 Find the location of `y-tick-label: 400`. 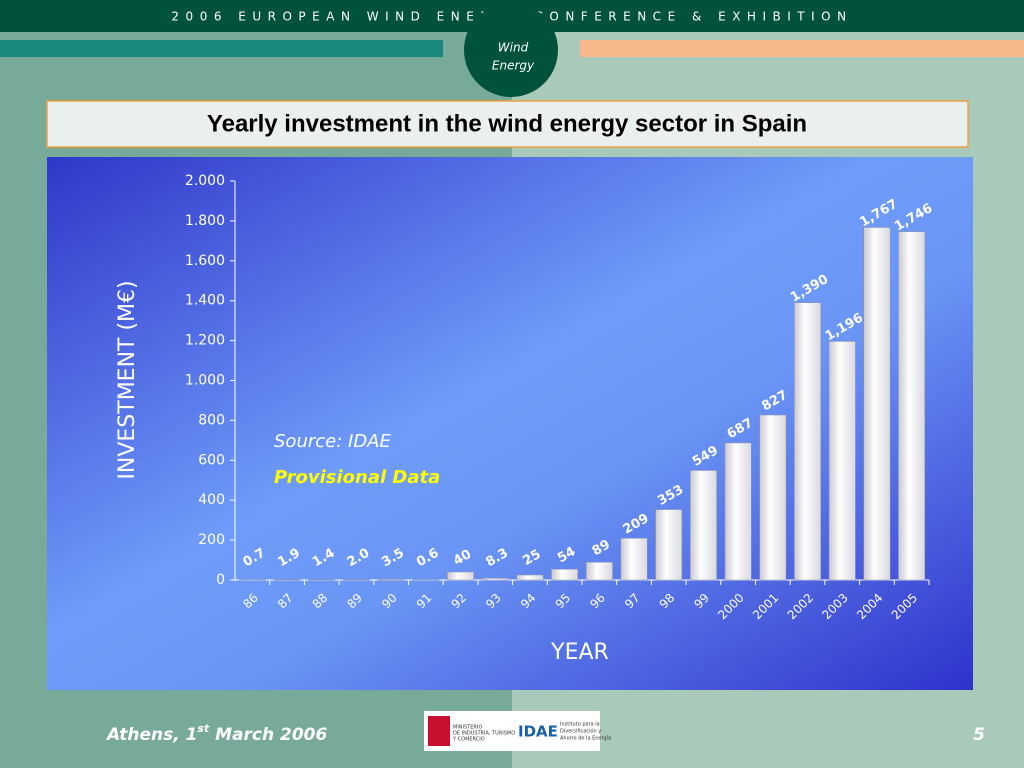

y-tick-label: 400 is located at coordinates (211, 500).